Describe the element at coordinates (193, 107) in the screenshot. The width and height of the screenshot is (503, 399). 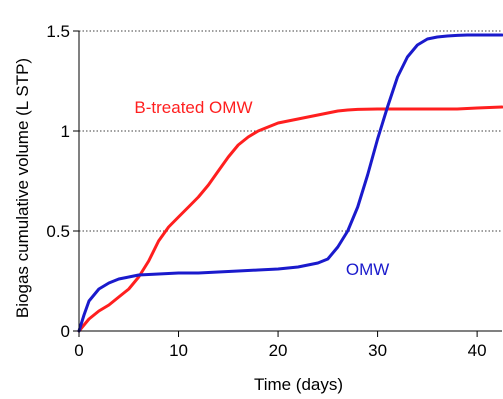
I see `label-b-treated-omw: B-treated OMW` at that location.